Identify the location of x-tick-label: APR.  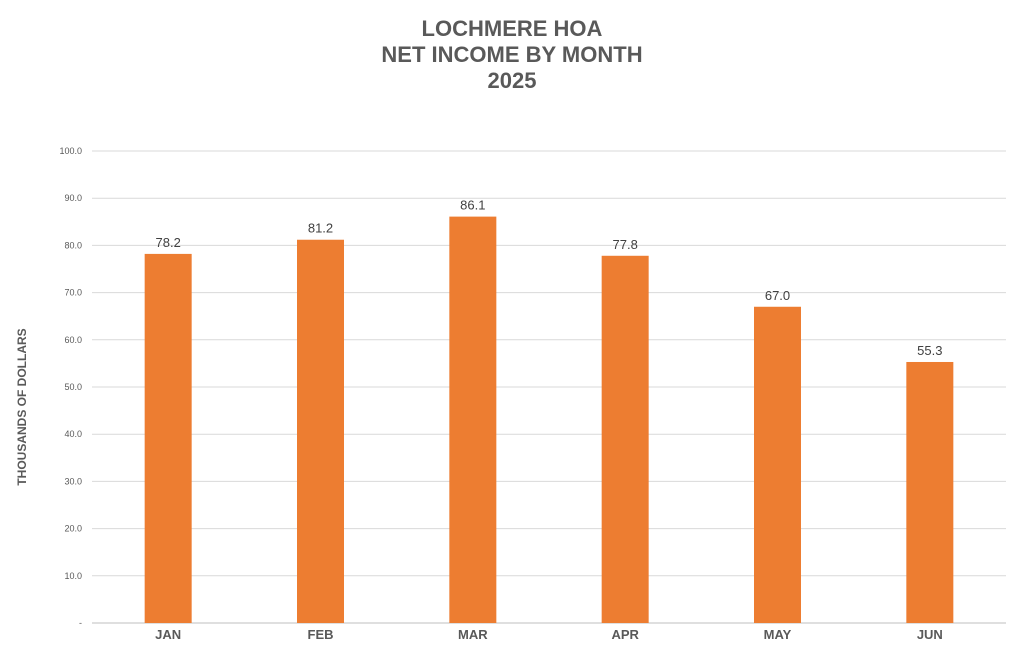
(625, 634).